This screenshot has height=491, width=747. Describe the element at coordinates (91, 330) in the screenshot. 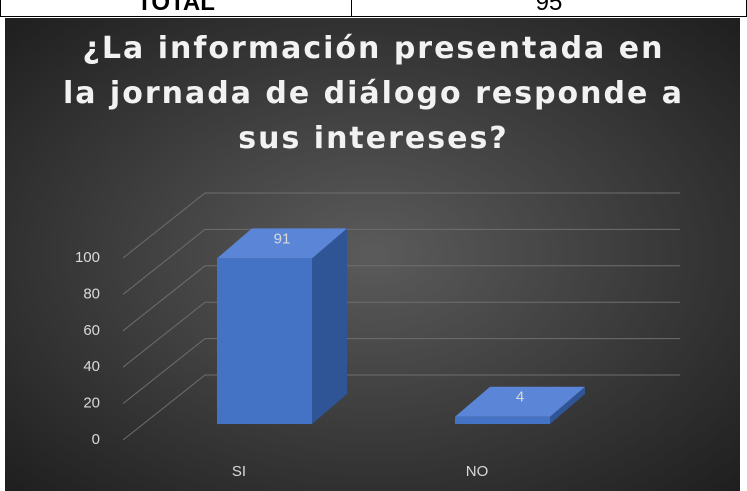

I see `y-tick-label: 60` at that location.